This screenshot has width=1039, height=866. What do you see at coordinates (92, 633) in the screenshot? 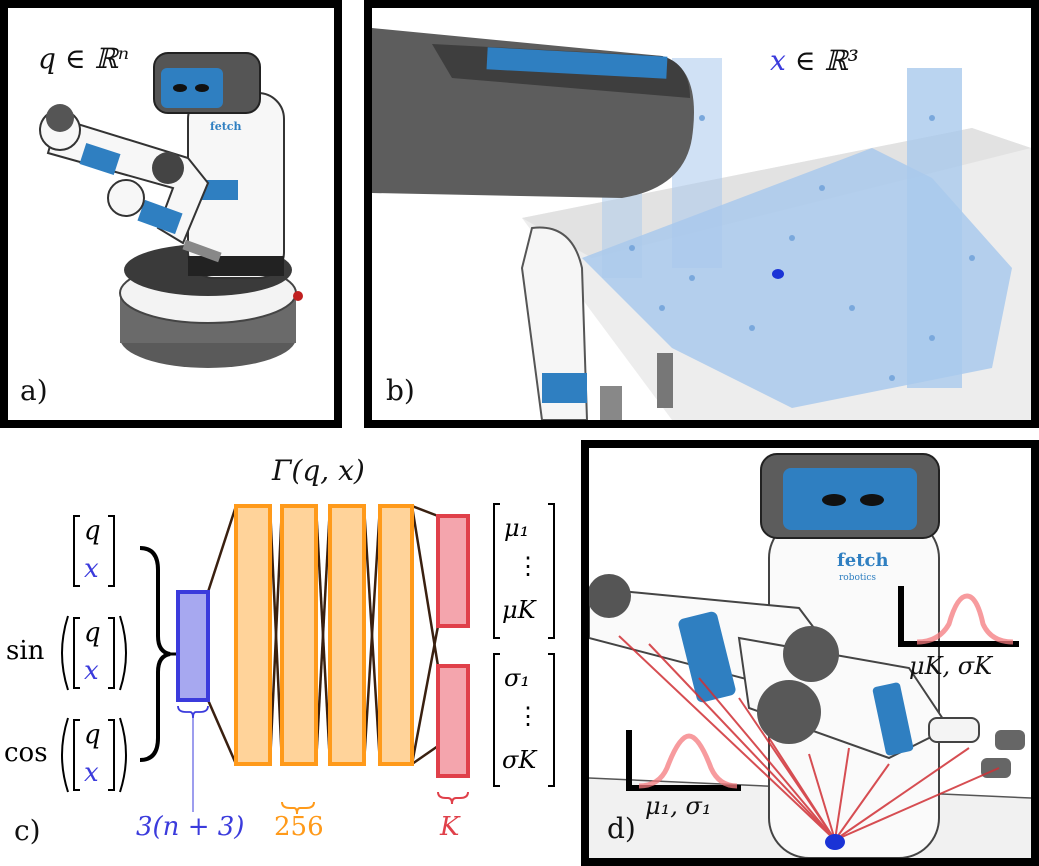
I see `input-q-2: q` at bounding box center [92, 633].